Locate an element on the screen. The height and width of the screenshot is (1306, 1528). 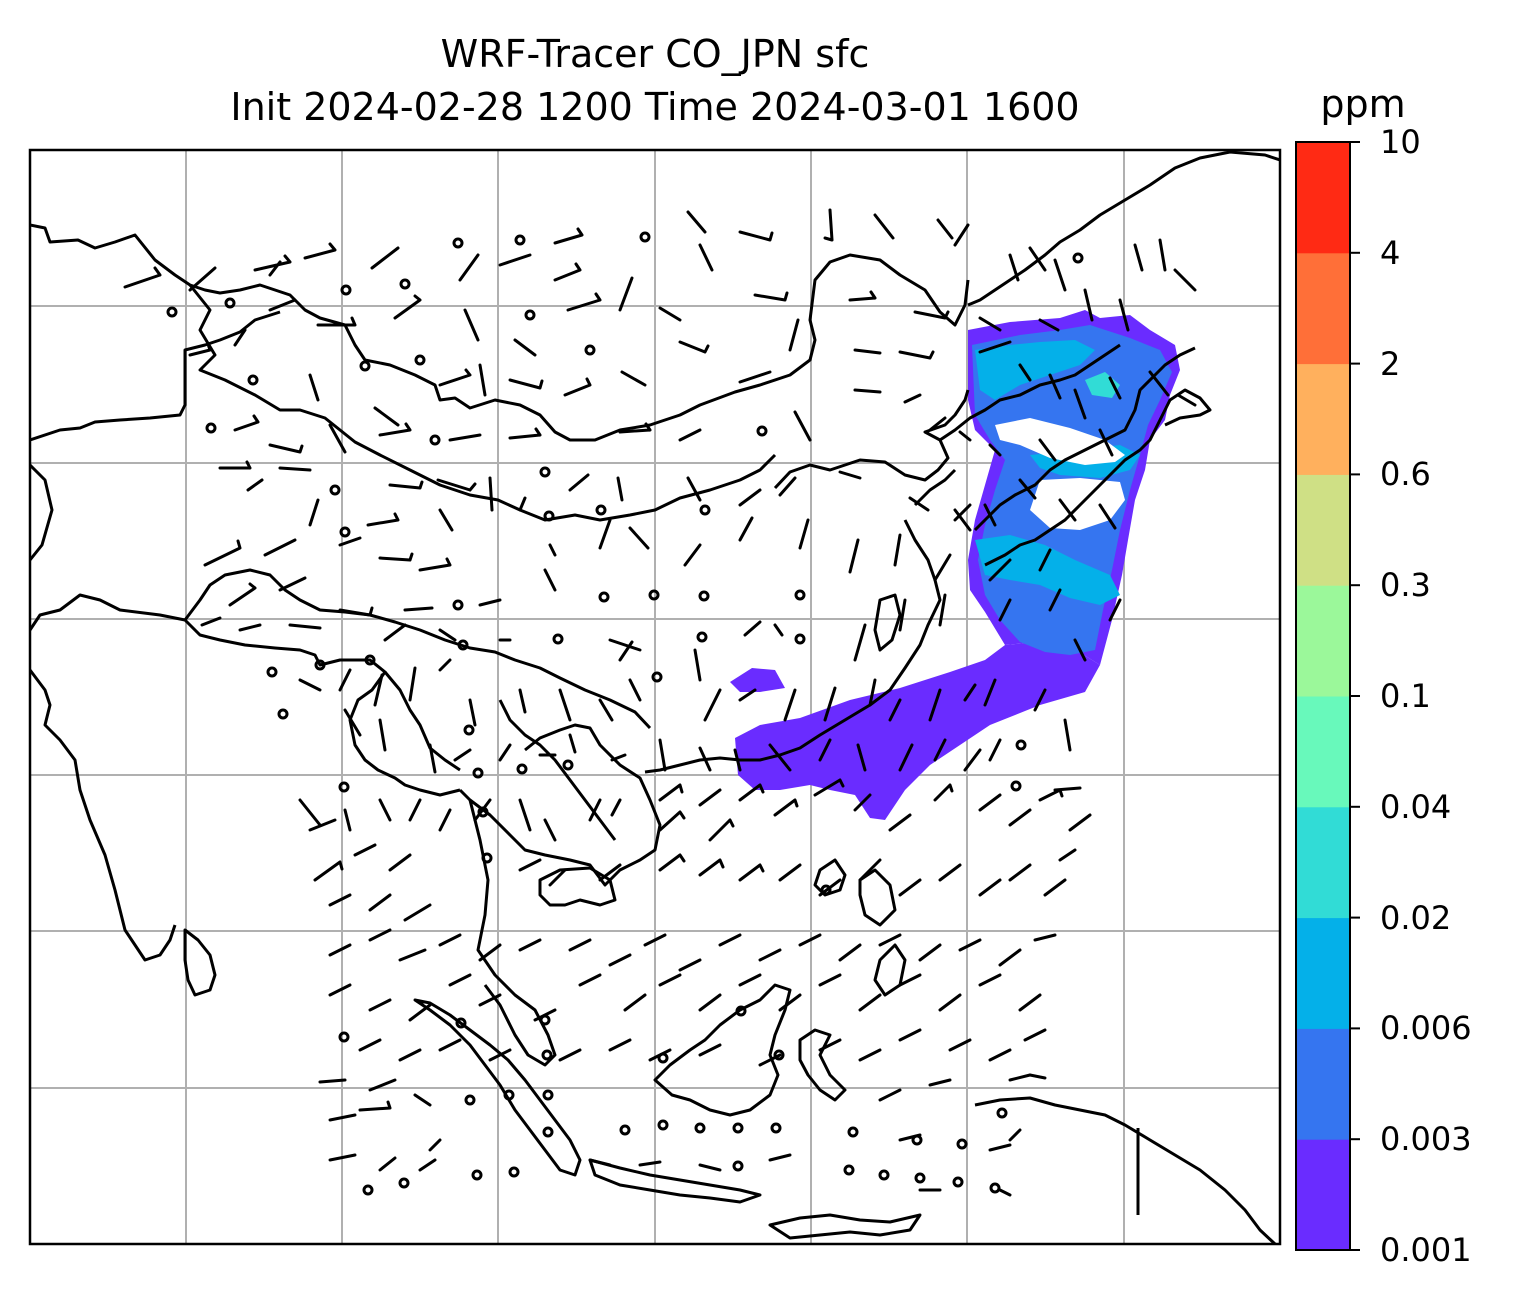
coastline-japan is located at coordinates (1092, 456).